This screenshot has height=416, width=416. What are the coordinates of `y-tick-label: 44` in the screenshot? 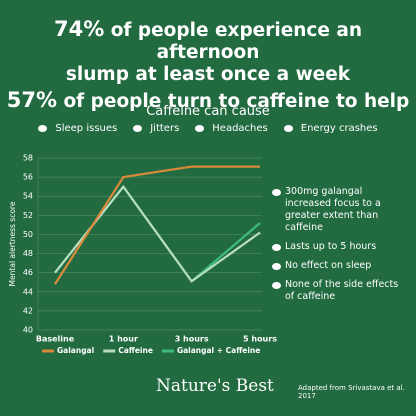 It's located at (28, 291).